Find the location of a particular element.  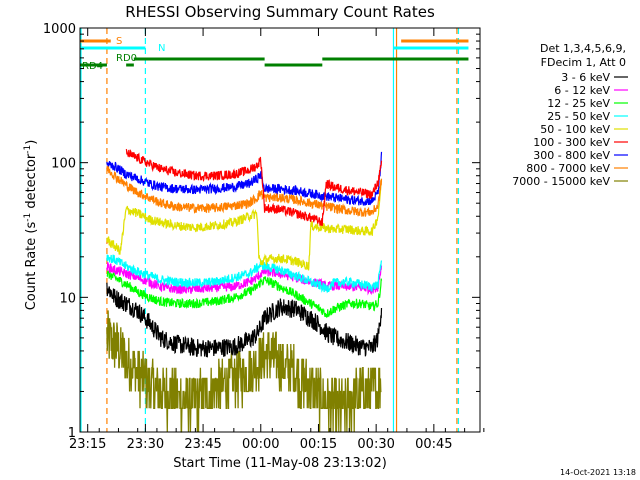

x-axis-label: Start Time (11-May-08 23:13:02) is located at coordinates (280, 463).